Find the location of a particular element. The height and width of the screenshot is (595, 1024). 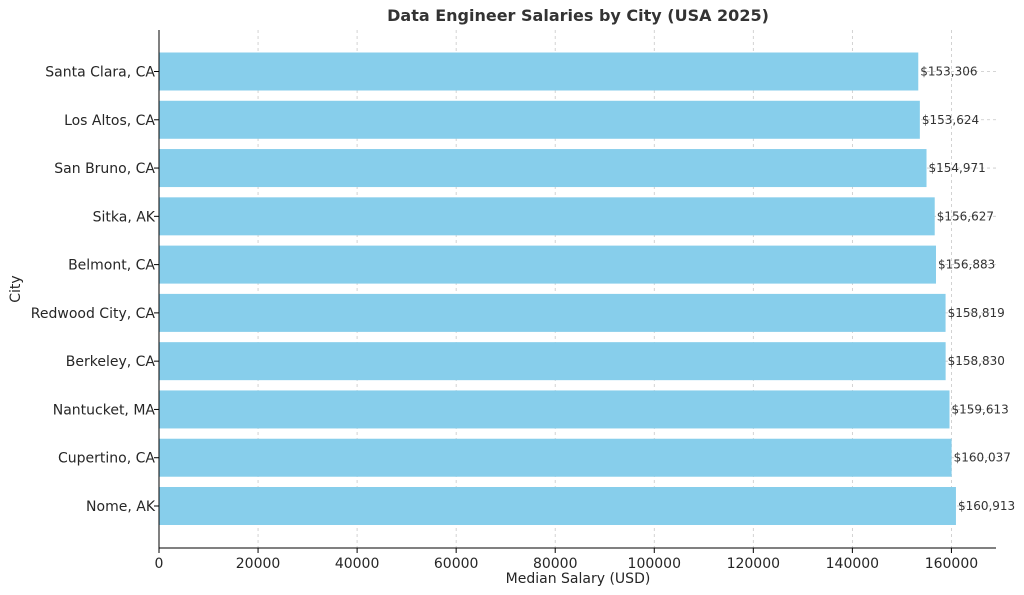

y-tick-label: Los Altos, CA is located at coordinates (109, 121).